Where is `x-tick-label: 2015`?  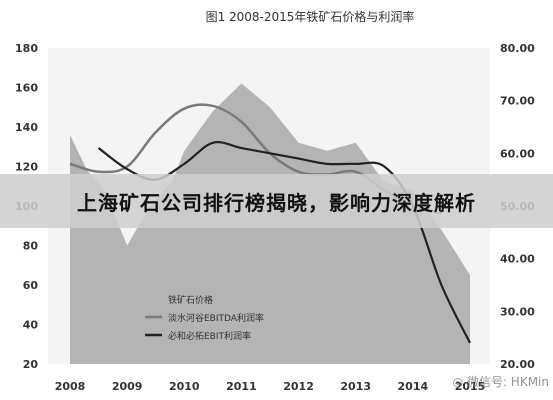
x-tick-label: 2015 is located at coordinates (470, 386).